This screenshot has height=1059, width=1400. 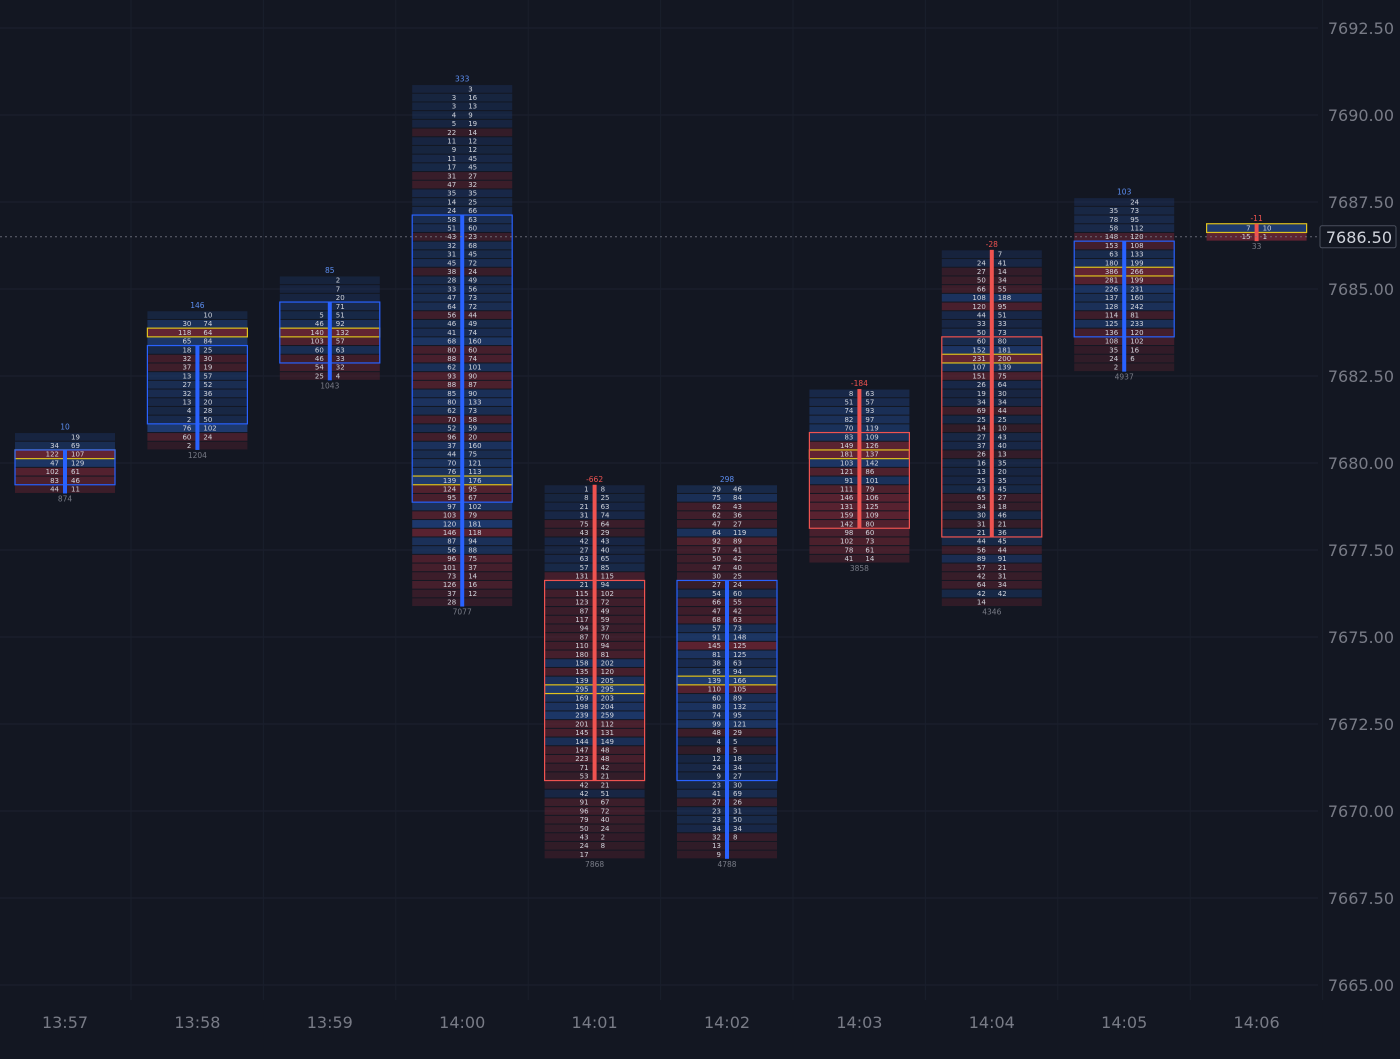 I want to click on bid-volume-label: 31, so click(x=981, y=524).